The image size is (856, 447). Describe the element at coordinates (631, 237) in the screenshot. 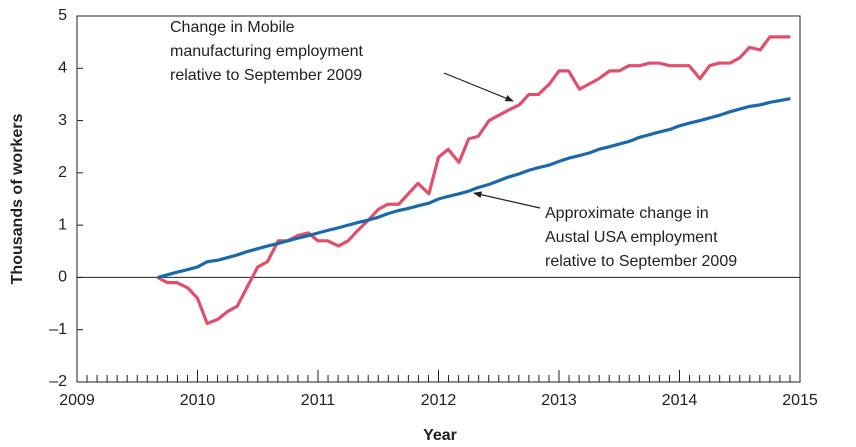

I see `annotation-text: Austal USA employment` at that location.